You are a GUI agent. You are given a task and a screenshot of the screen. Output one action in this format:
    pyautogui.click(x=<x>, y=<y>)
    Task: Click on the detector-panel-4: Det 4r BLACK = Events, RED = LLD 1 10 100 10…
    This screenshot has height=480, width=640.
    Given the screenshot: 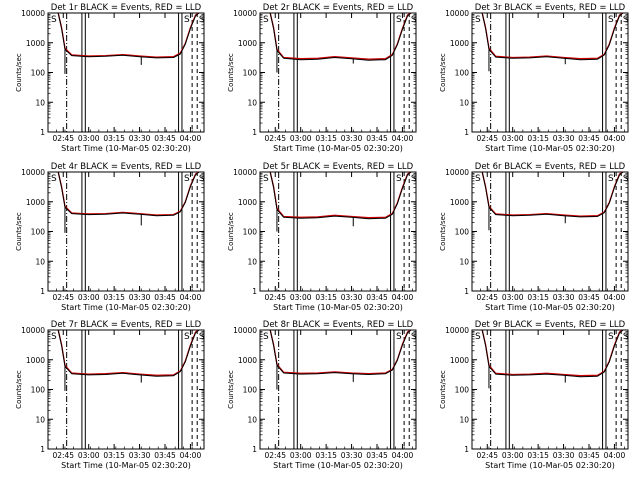 What is the action you would take?
    pyautogui.click(x=110, y=237)
    